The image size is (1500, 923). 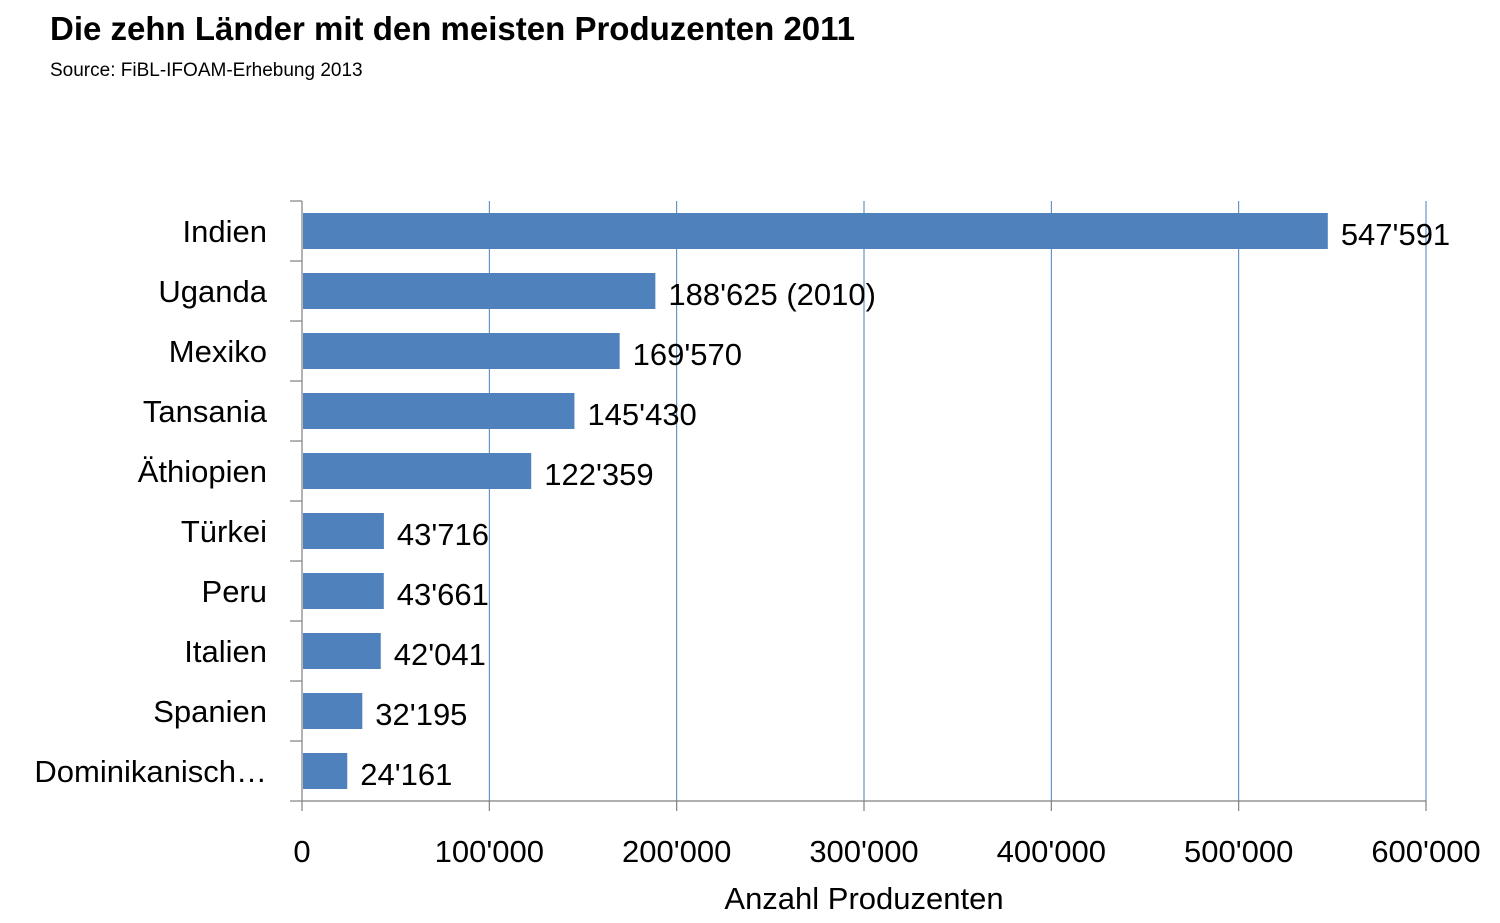 What do you see at coordinates (863, 851) in the screenshot?
I see `x-tick-label-3: 300'000` at bounding box center [863, 851].